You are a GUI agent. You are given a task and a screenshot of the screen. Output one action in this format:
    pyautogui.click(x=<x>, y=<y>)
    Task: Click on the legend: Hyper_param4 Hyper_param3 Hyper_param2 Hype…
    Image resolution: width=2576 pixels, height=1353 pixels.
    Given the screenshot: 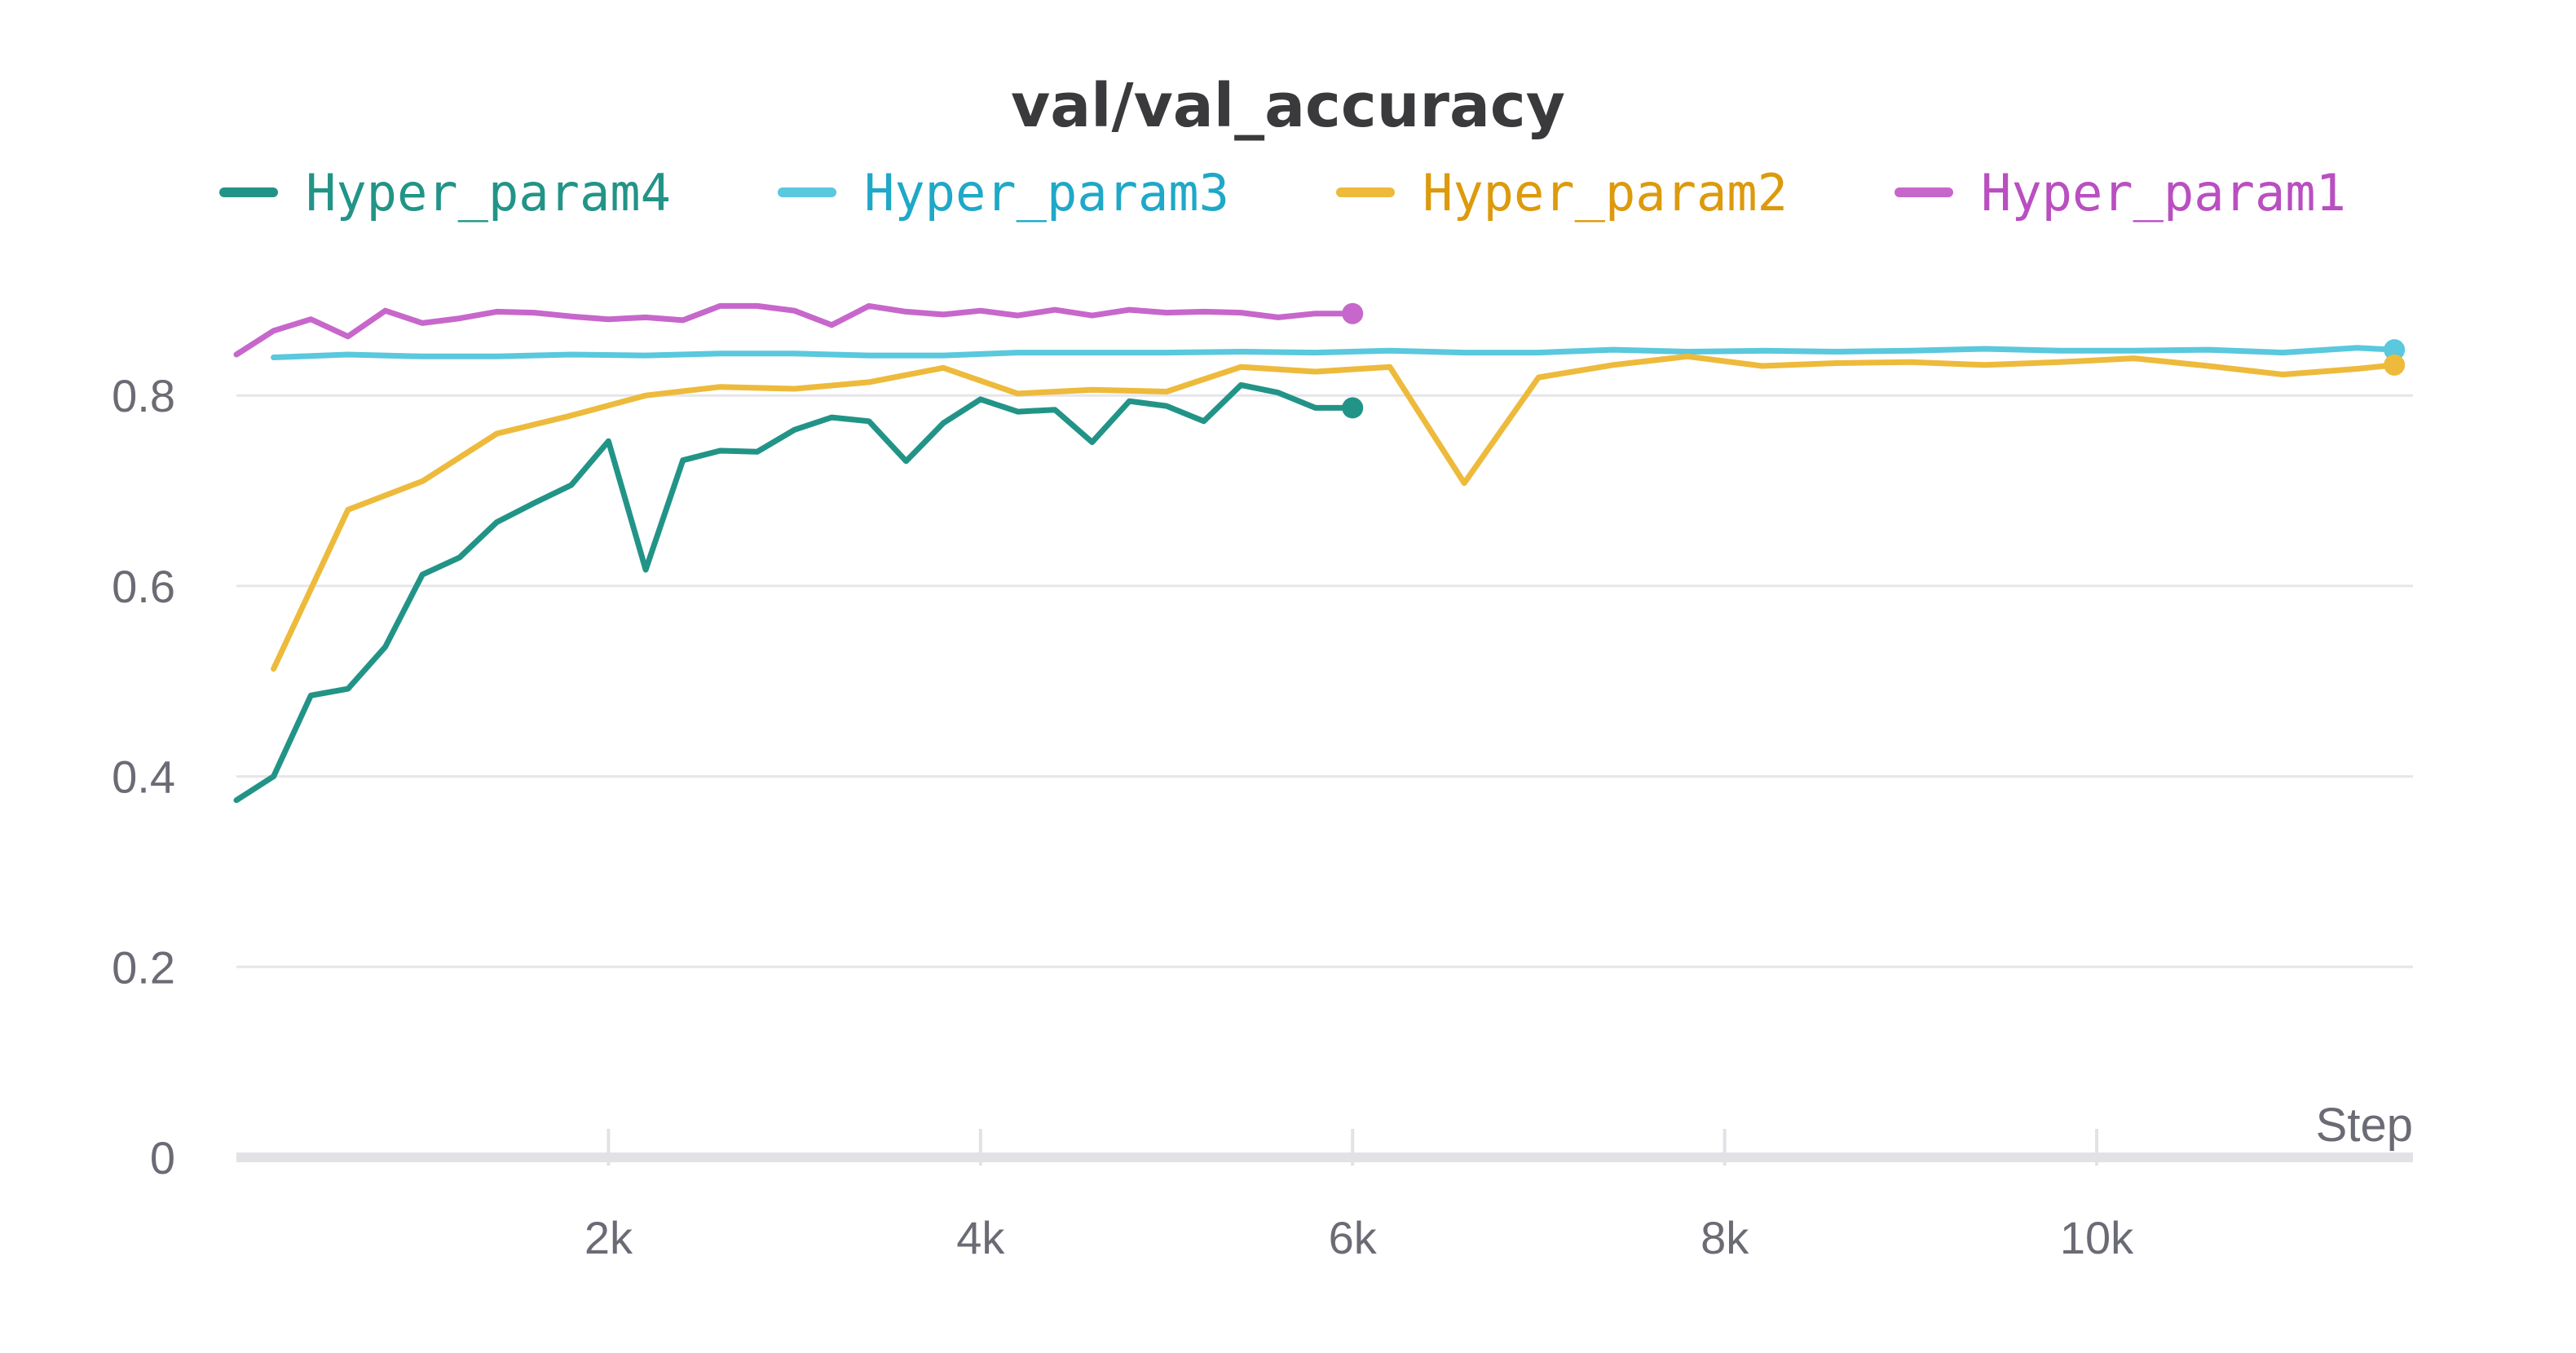 What is the action you would take?
    pyautogui.click(x=1282, y=193)
    